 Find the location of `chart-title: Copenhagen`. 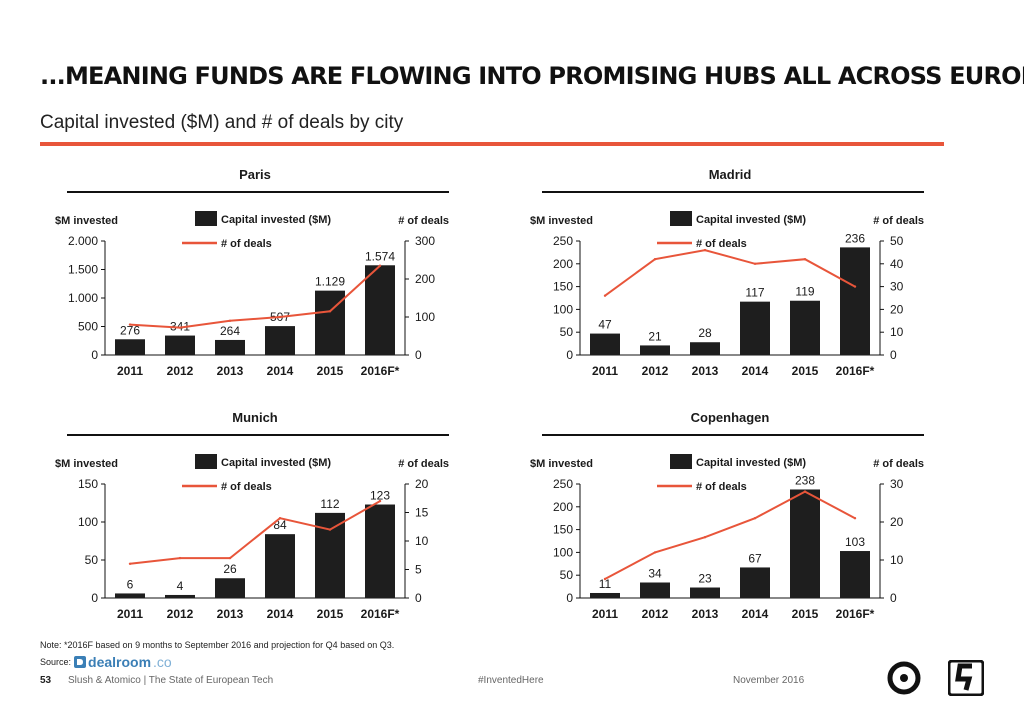

chart-title: Copenhagen is located at coordinates (730, 417).